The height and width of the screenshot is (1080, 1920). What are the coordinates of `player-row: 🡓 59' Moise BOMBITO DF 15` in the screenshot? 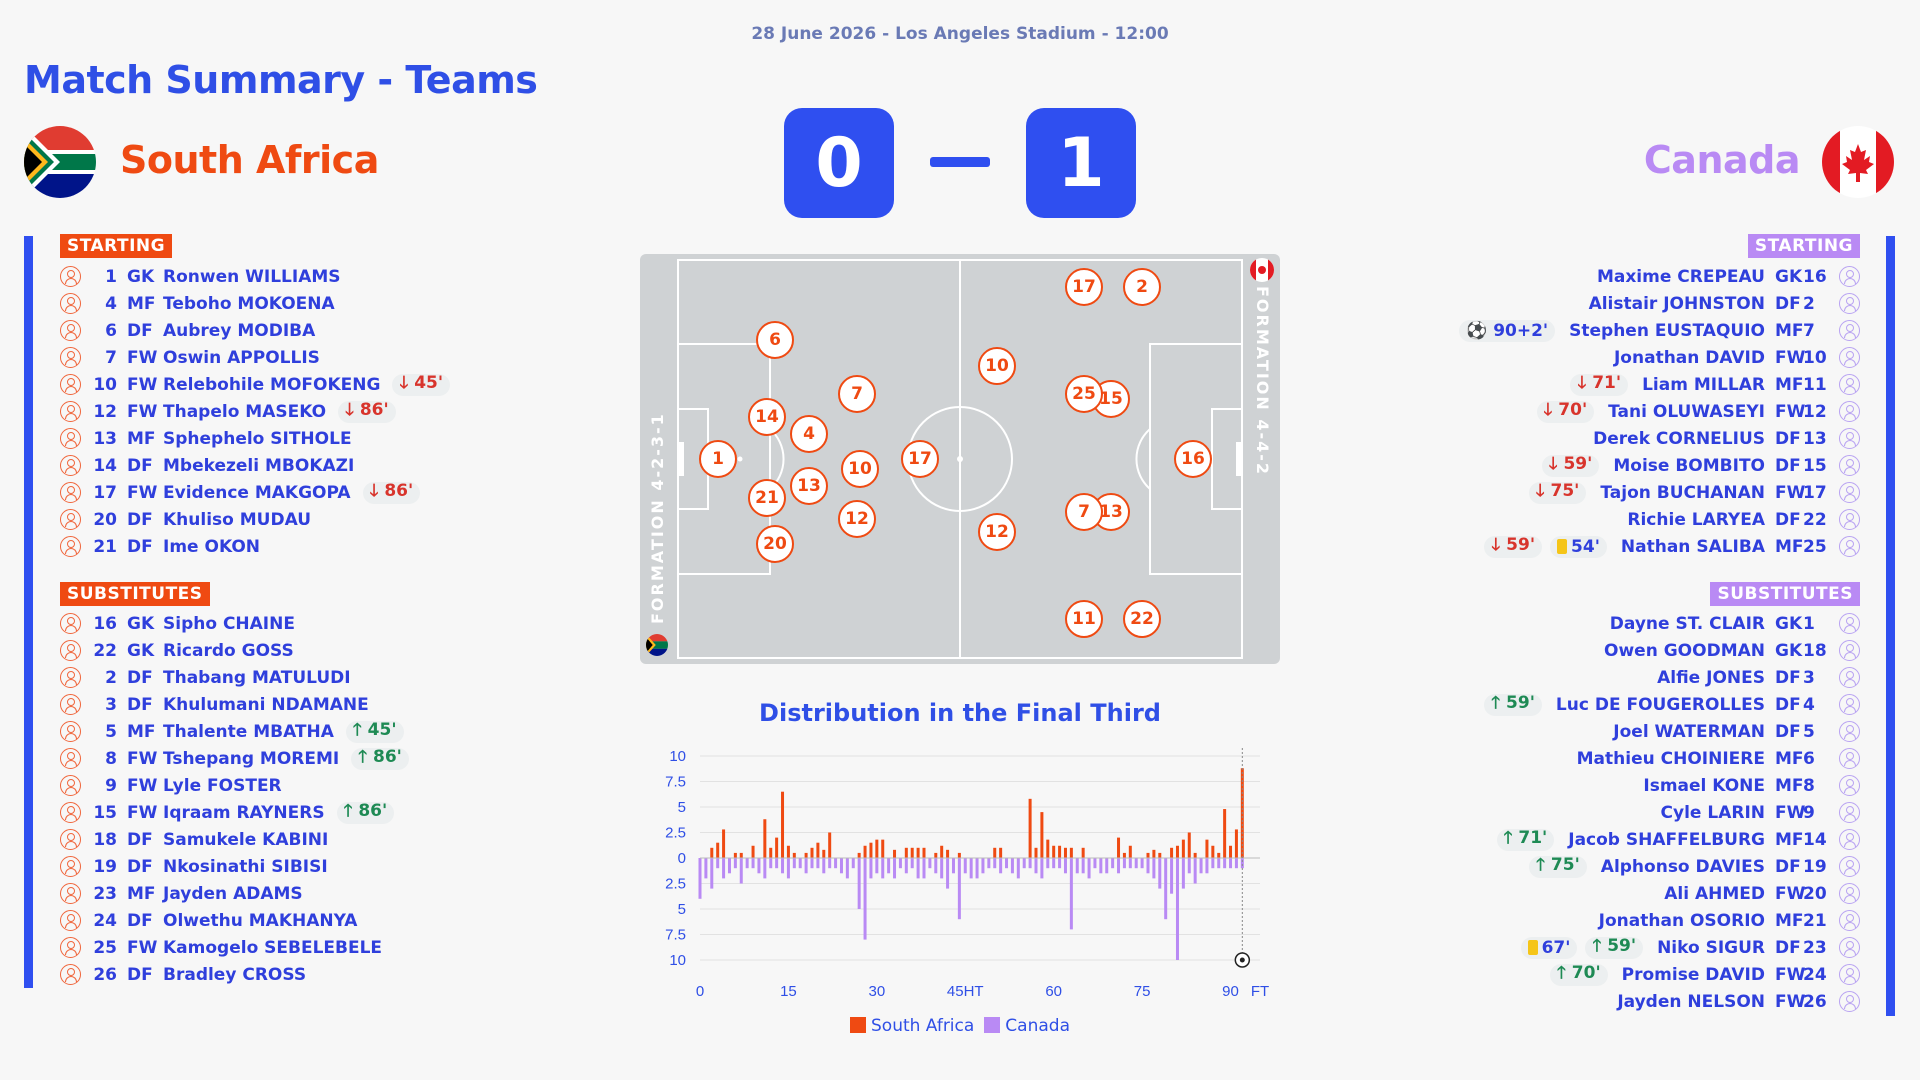 It's located at (1657, 465).